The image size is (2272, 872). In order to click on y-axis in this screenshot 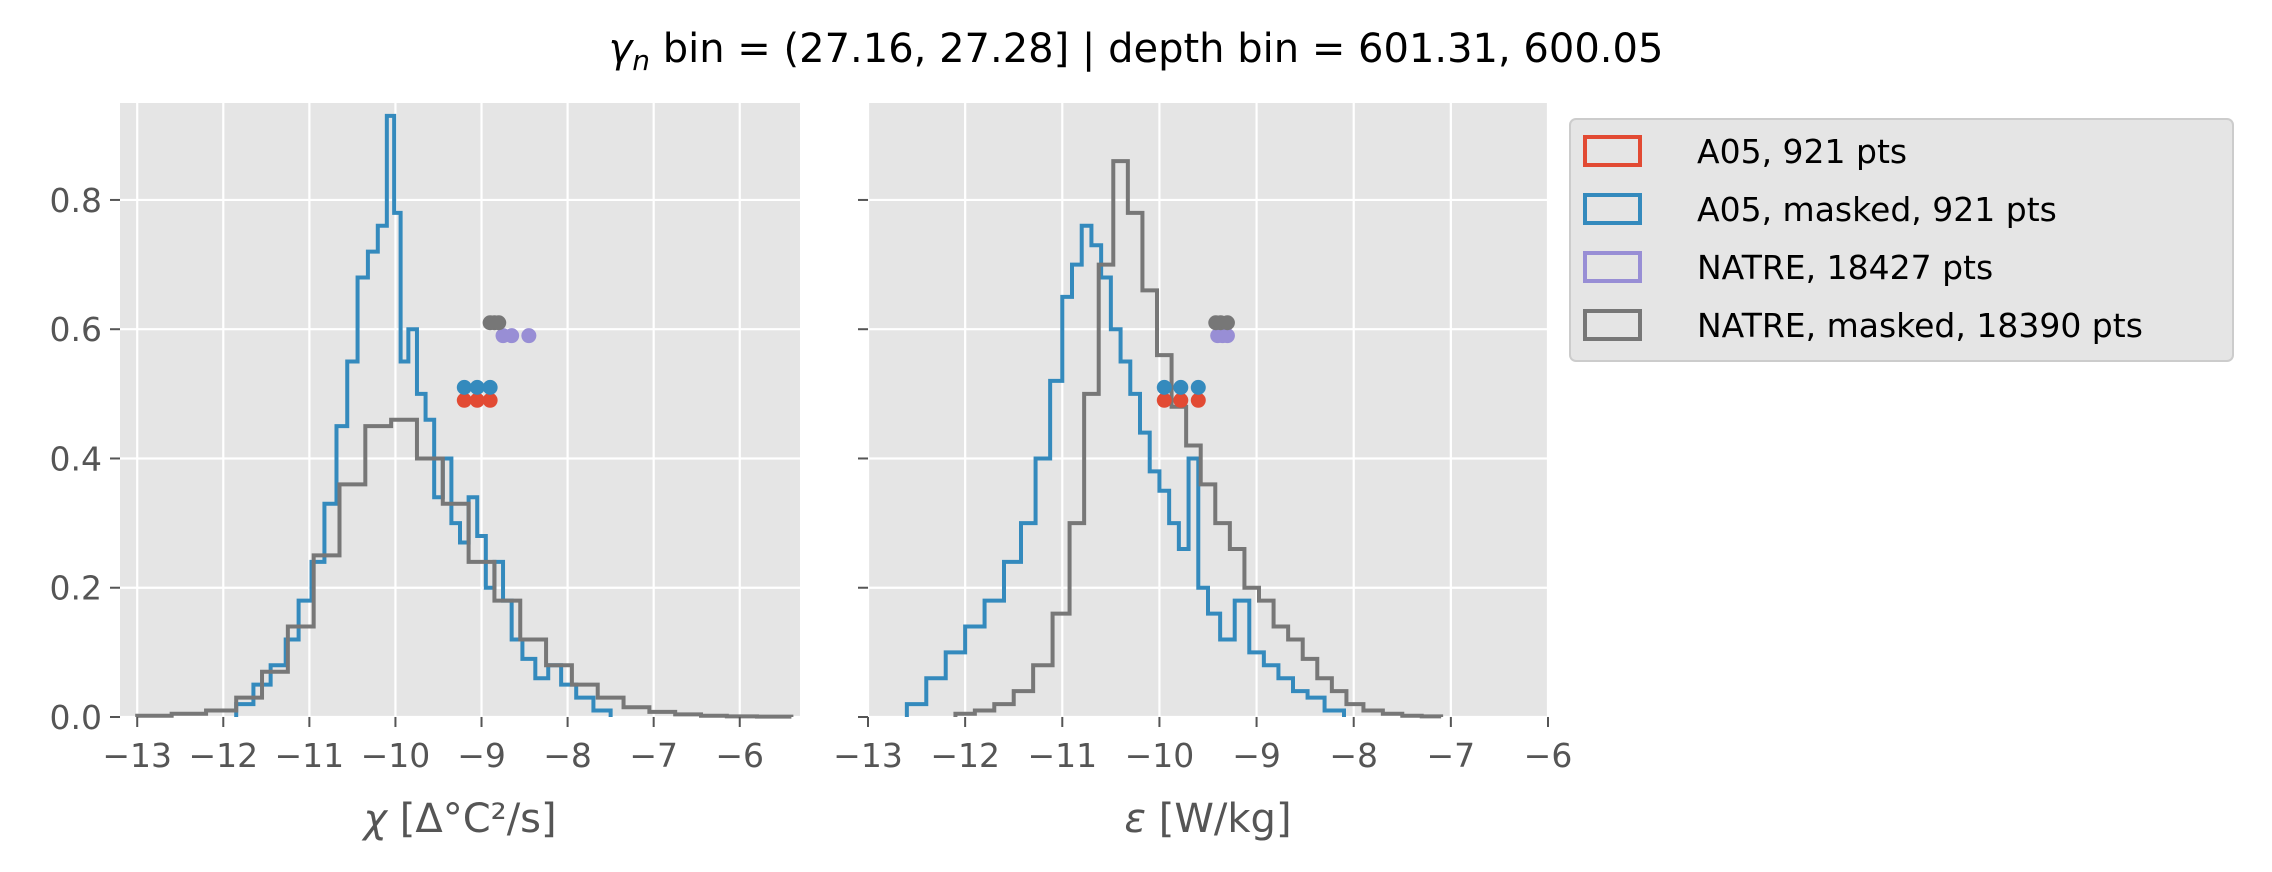, I will do `click(863, 458)`.